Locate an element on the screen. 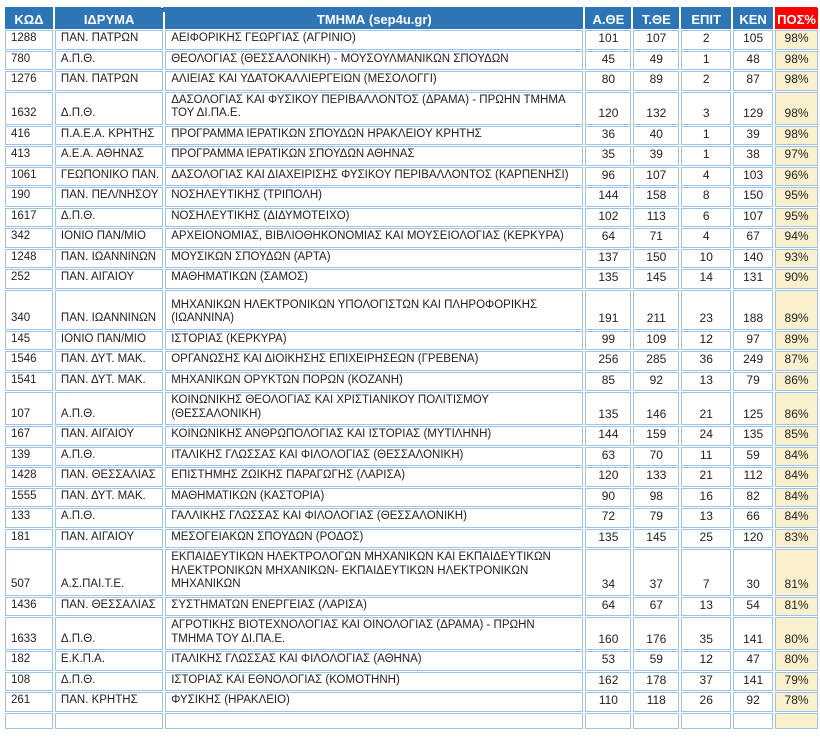 This screenshot has width=820, height=750. cell-a_the: 101 is located at coordinates (608, 40).